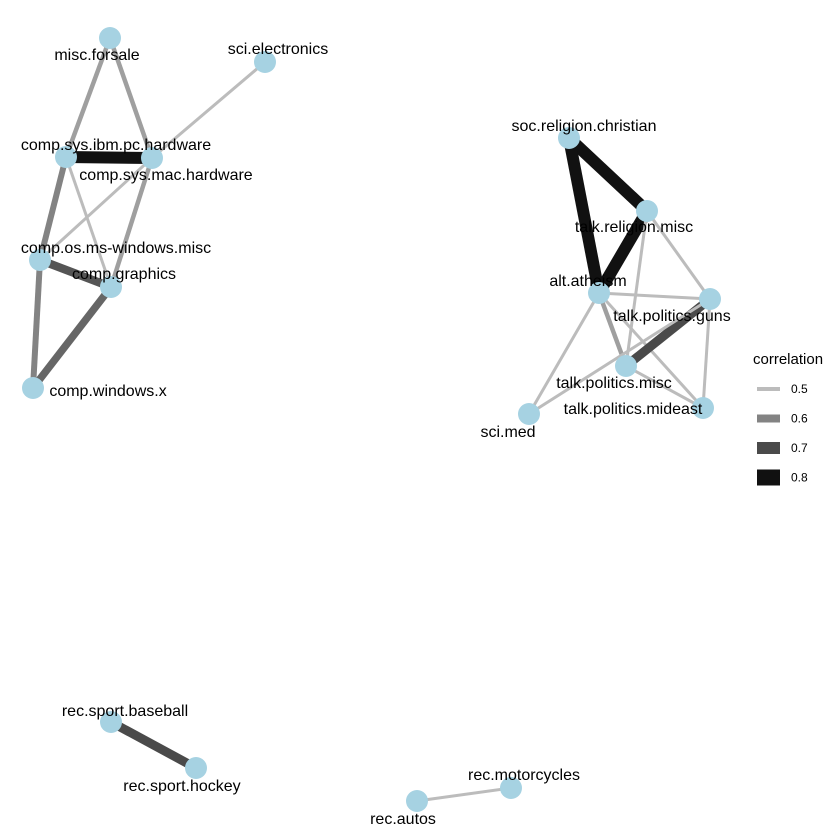 The width and height of the screenshot is (840, 840). Describe the element at coordinates (799, 448) in the screenshot. I see `legend-label-0-7: 0.7` at that location.